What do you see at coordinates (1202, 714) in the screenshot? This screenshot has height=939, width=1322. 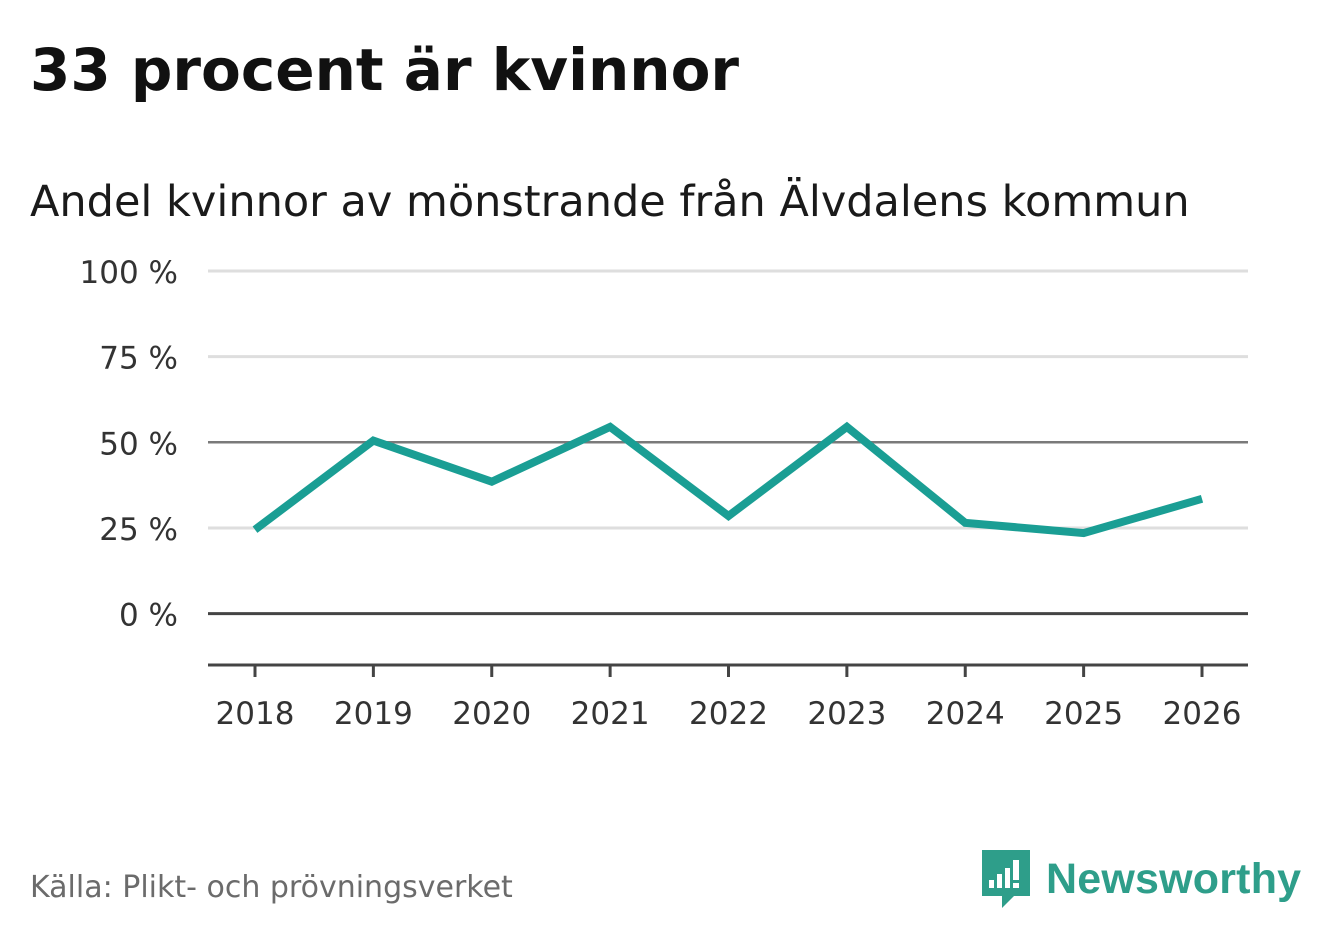 I see `x-tick-label: 2026` at bounding box center [1202, 714].